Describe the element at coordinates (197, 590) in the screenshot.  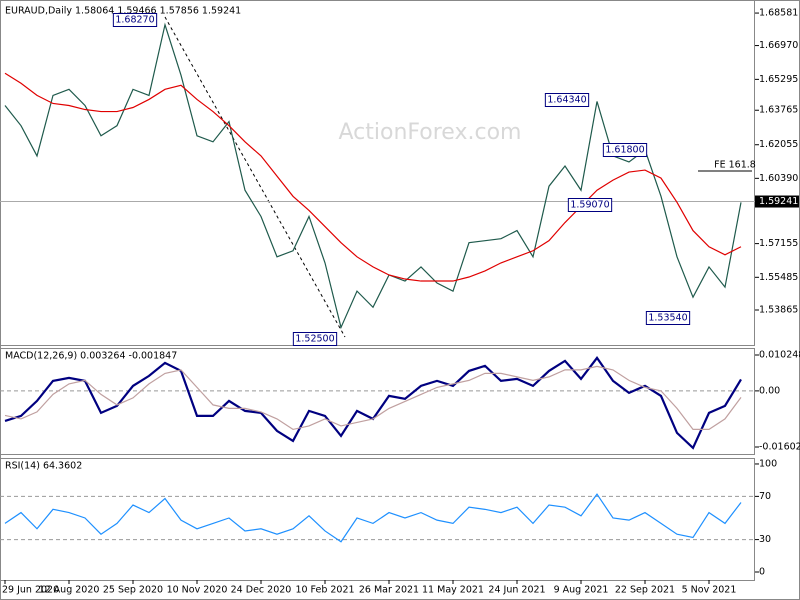
I see `x-tick-label: 10 Nov 2020` at that location.